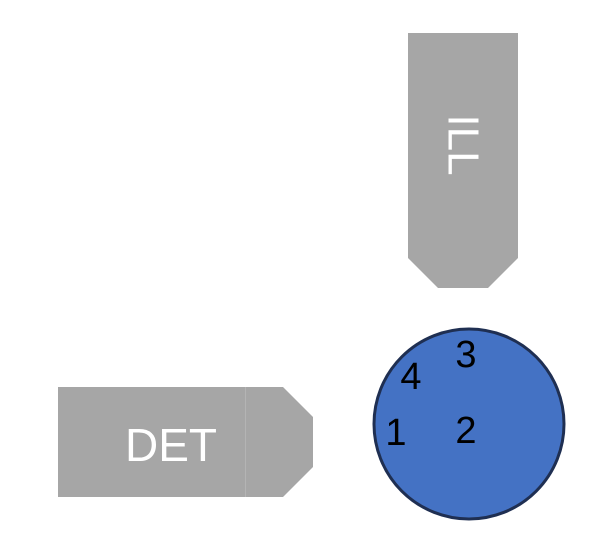  I want to click on sample-circle: 1 2 3 4, so click(469, 424).